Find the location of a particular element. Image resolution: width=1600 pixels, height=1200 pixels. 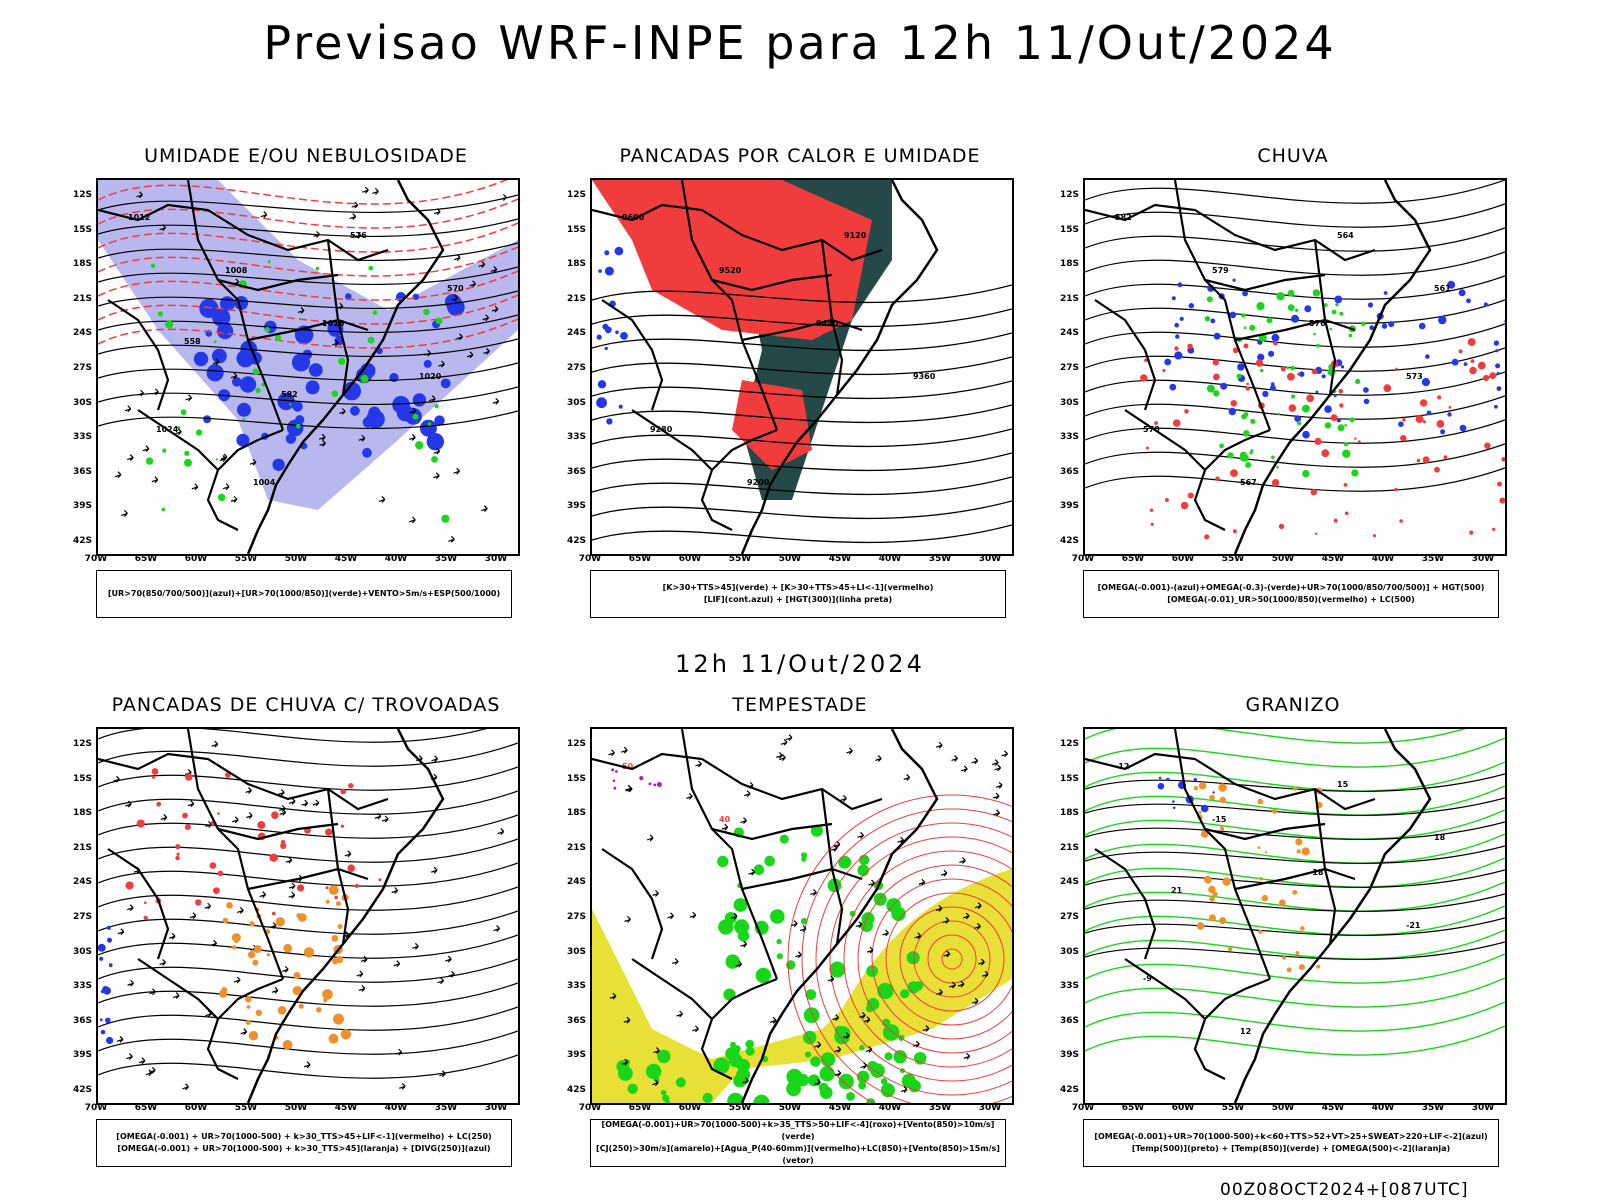

longitude-label: 60W is located at coordinates (1183, 559).